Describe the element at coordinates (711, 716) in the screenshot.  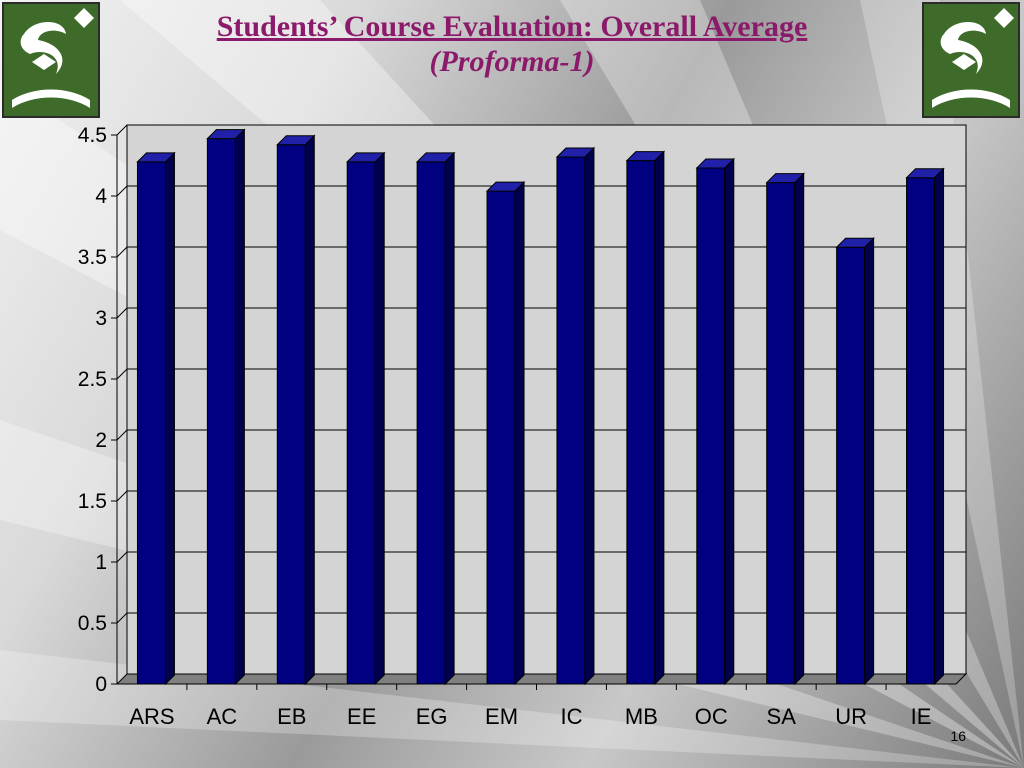
I see `x-tick-label: OC` at that location.